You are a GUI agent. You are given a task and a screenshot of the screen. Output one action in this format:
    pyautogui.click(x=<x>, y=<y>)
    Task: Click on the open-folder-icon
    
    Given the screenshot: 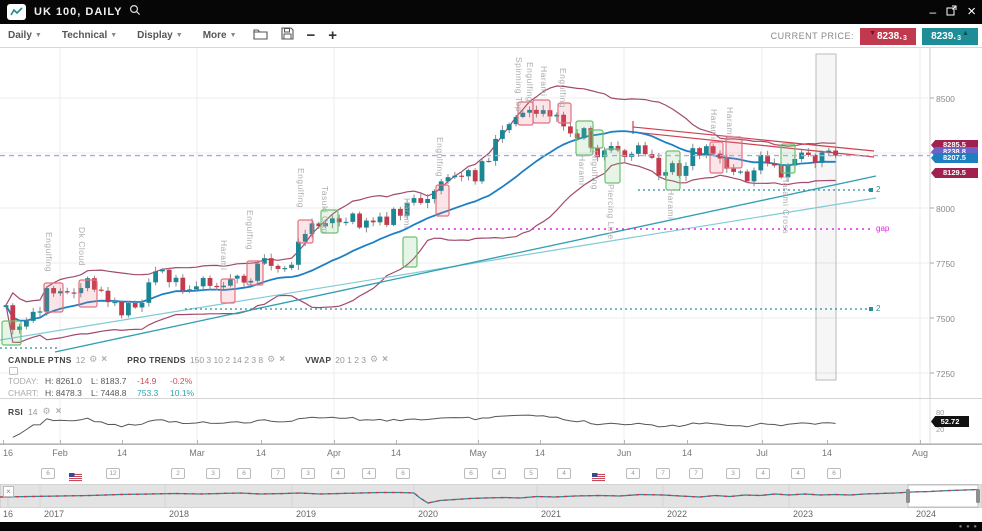 What is the action you would take?
    pyautogui.click(x=260, y=36)
    